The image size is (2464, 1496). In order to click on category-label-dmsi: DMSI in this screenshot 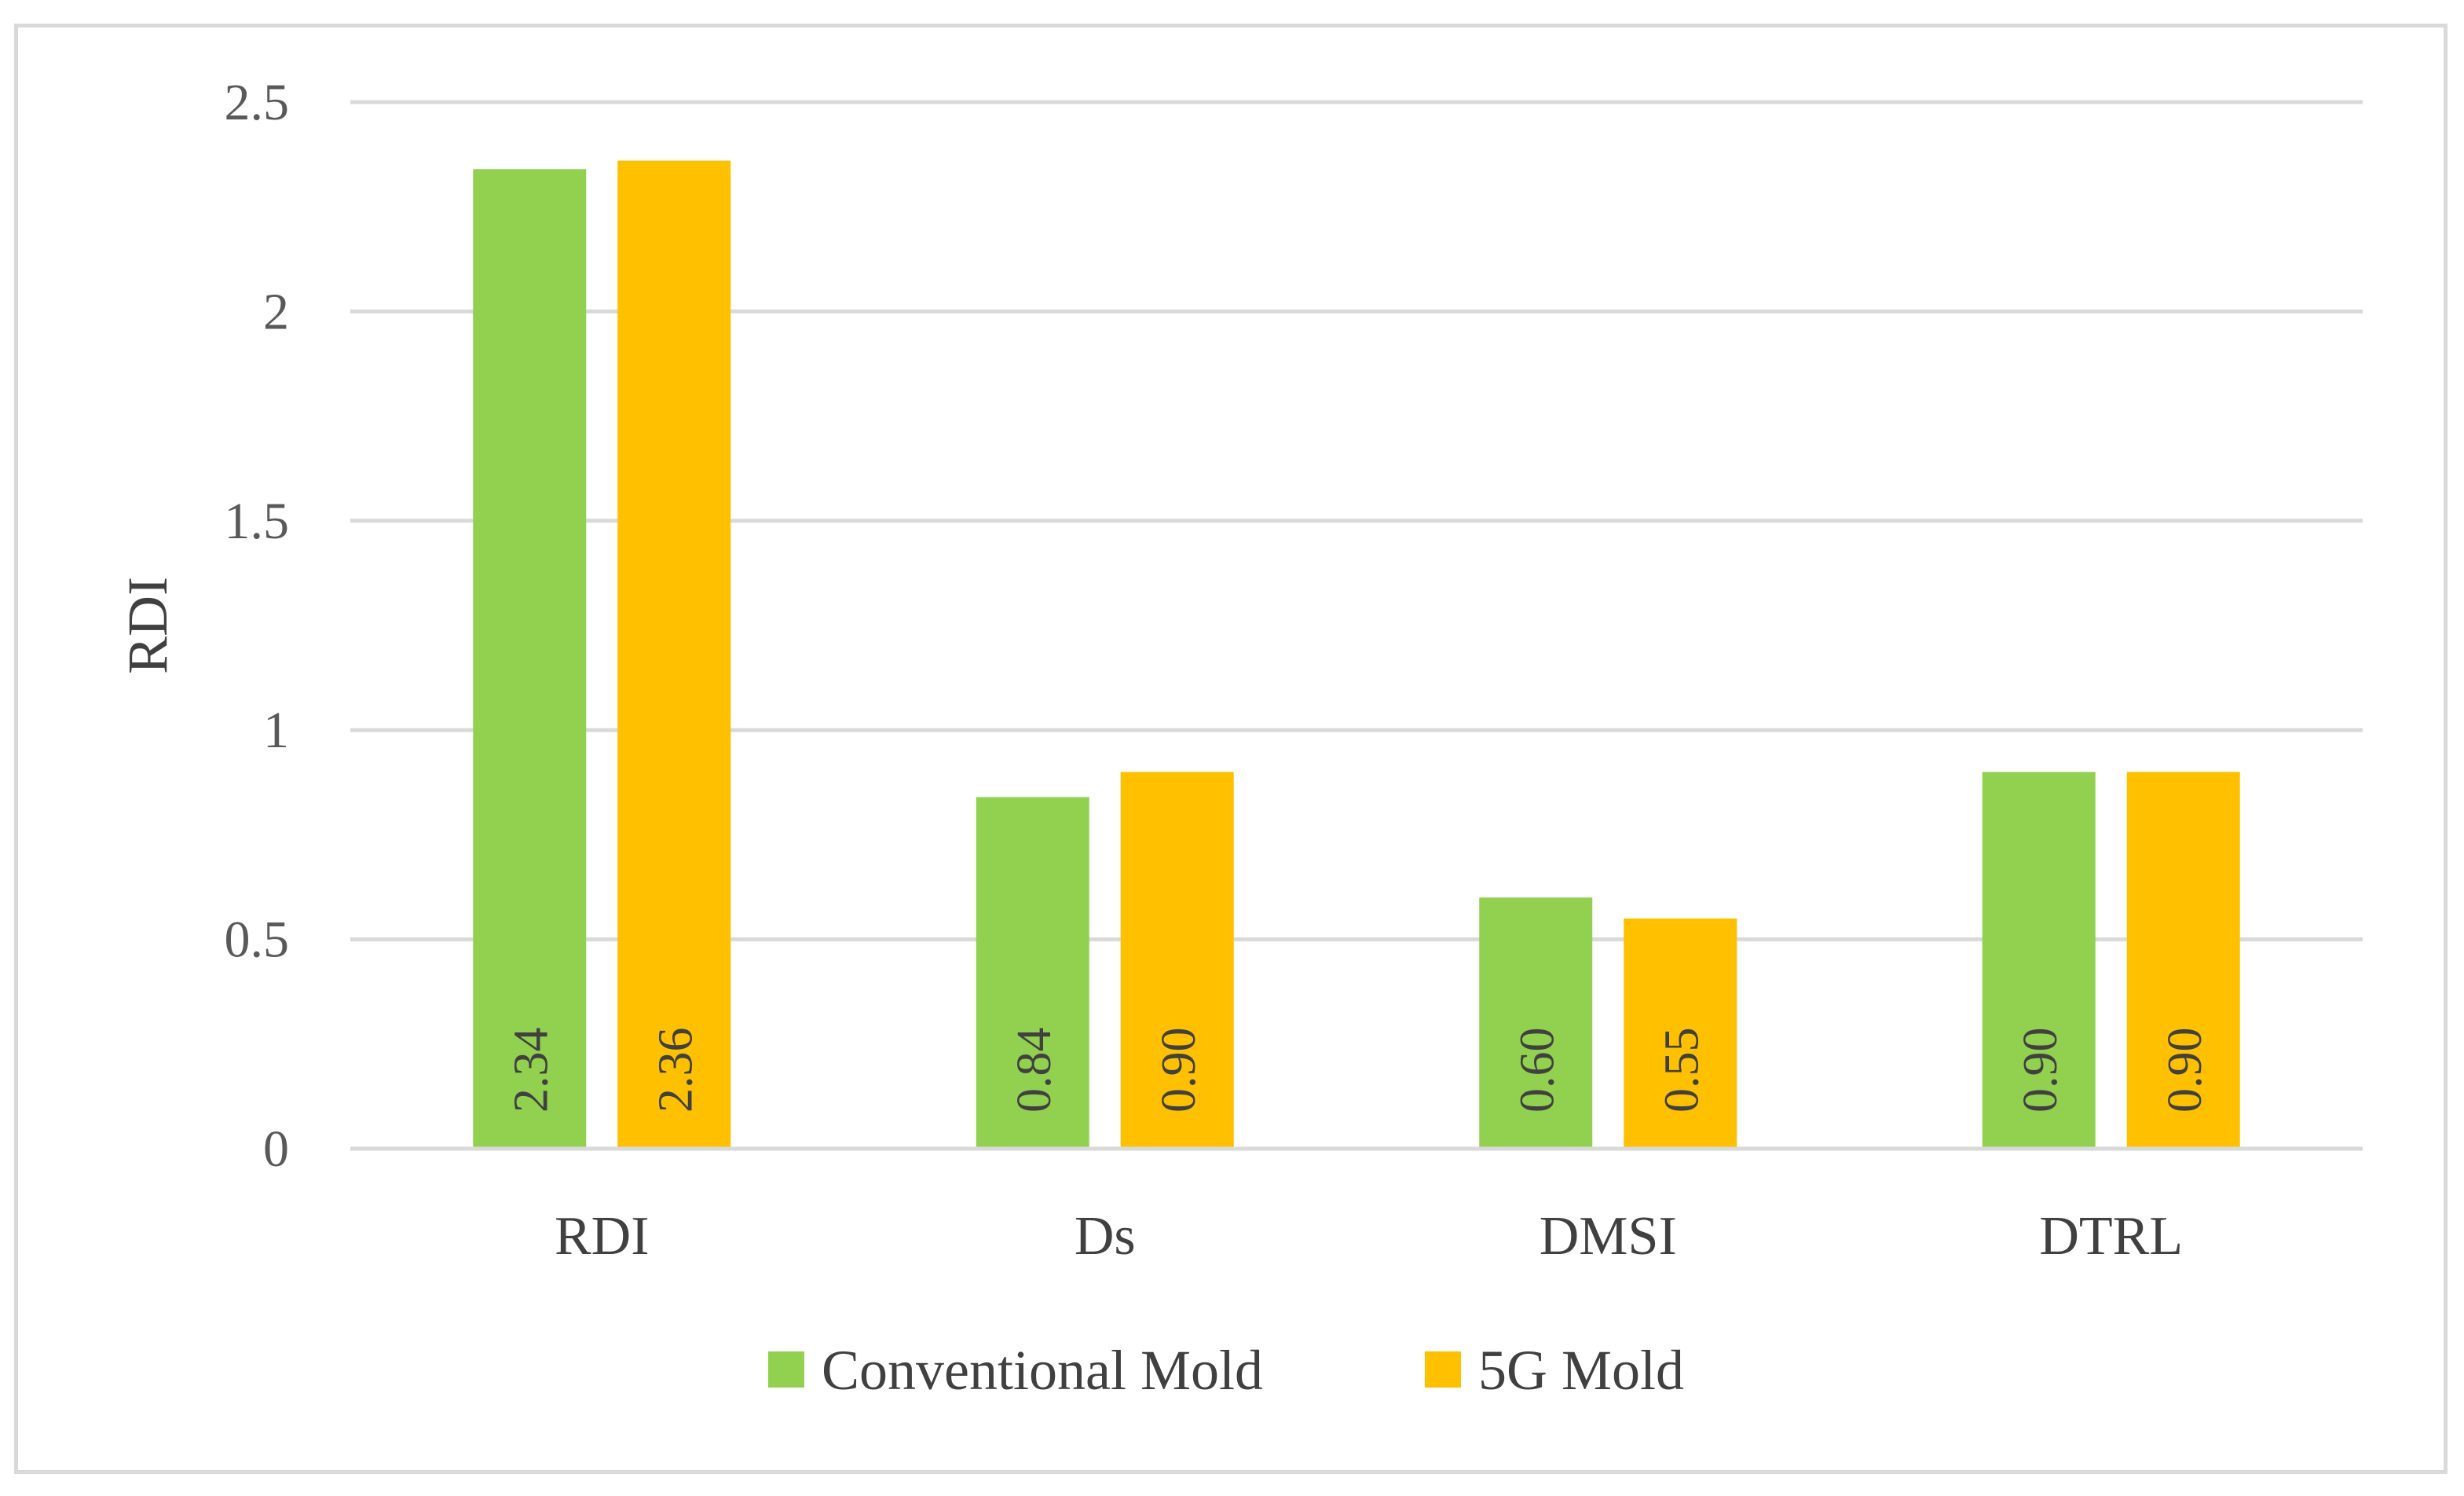, I will do `click(1608, 1236)`.